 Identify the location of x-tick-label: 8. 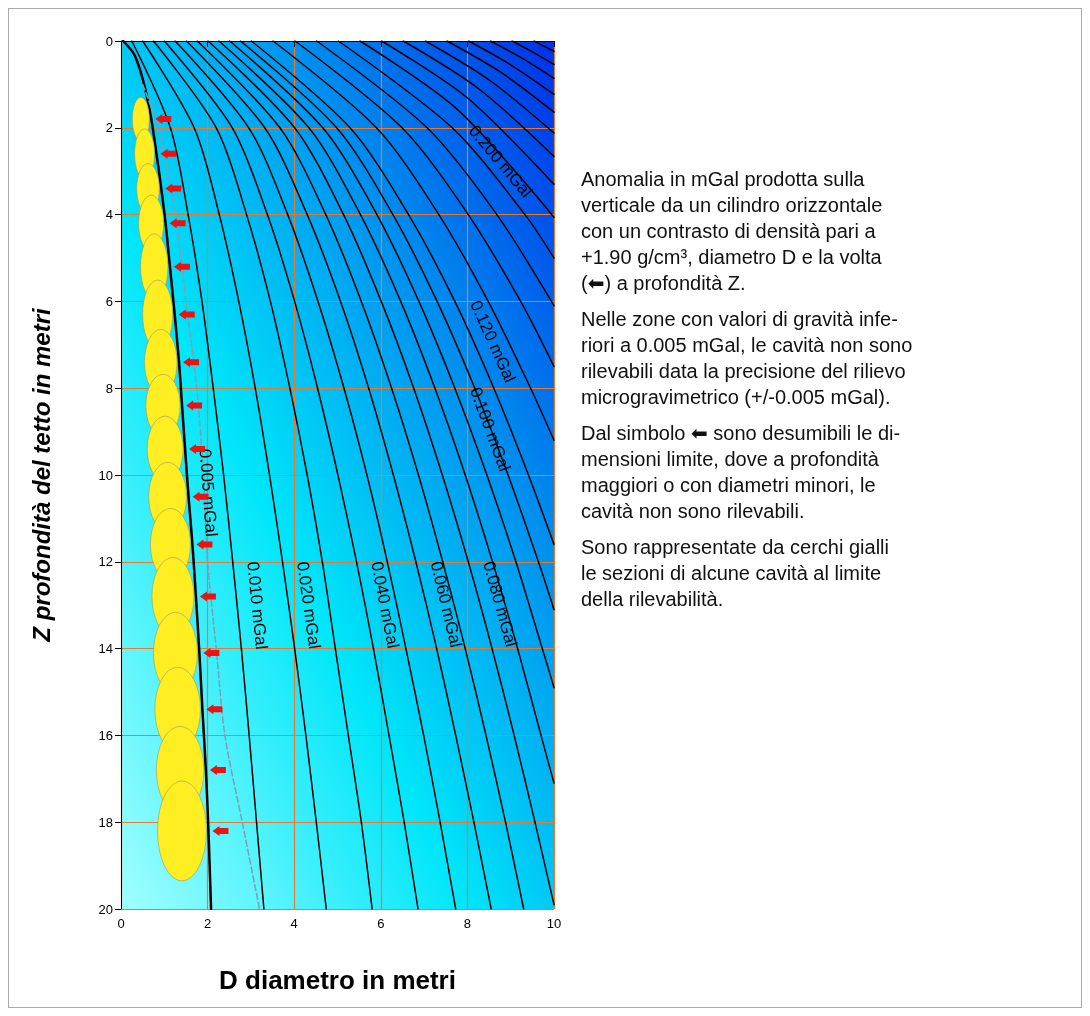
(467, 923).